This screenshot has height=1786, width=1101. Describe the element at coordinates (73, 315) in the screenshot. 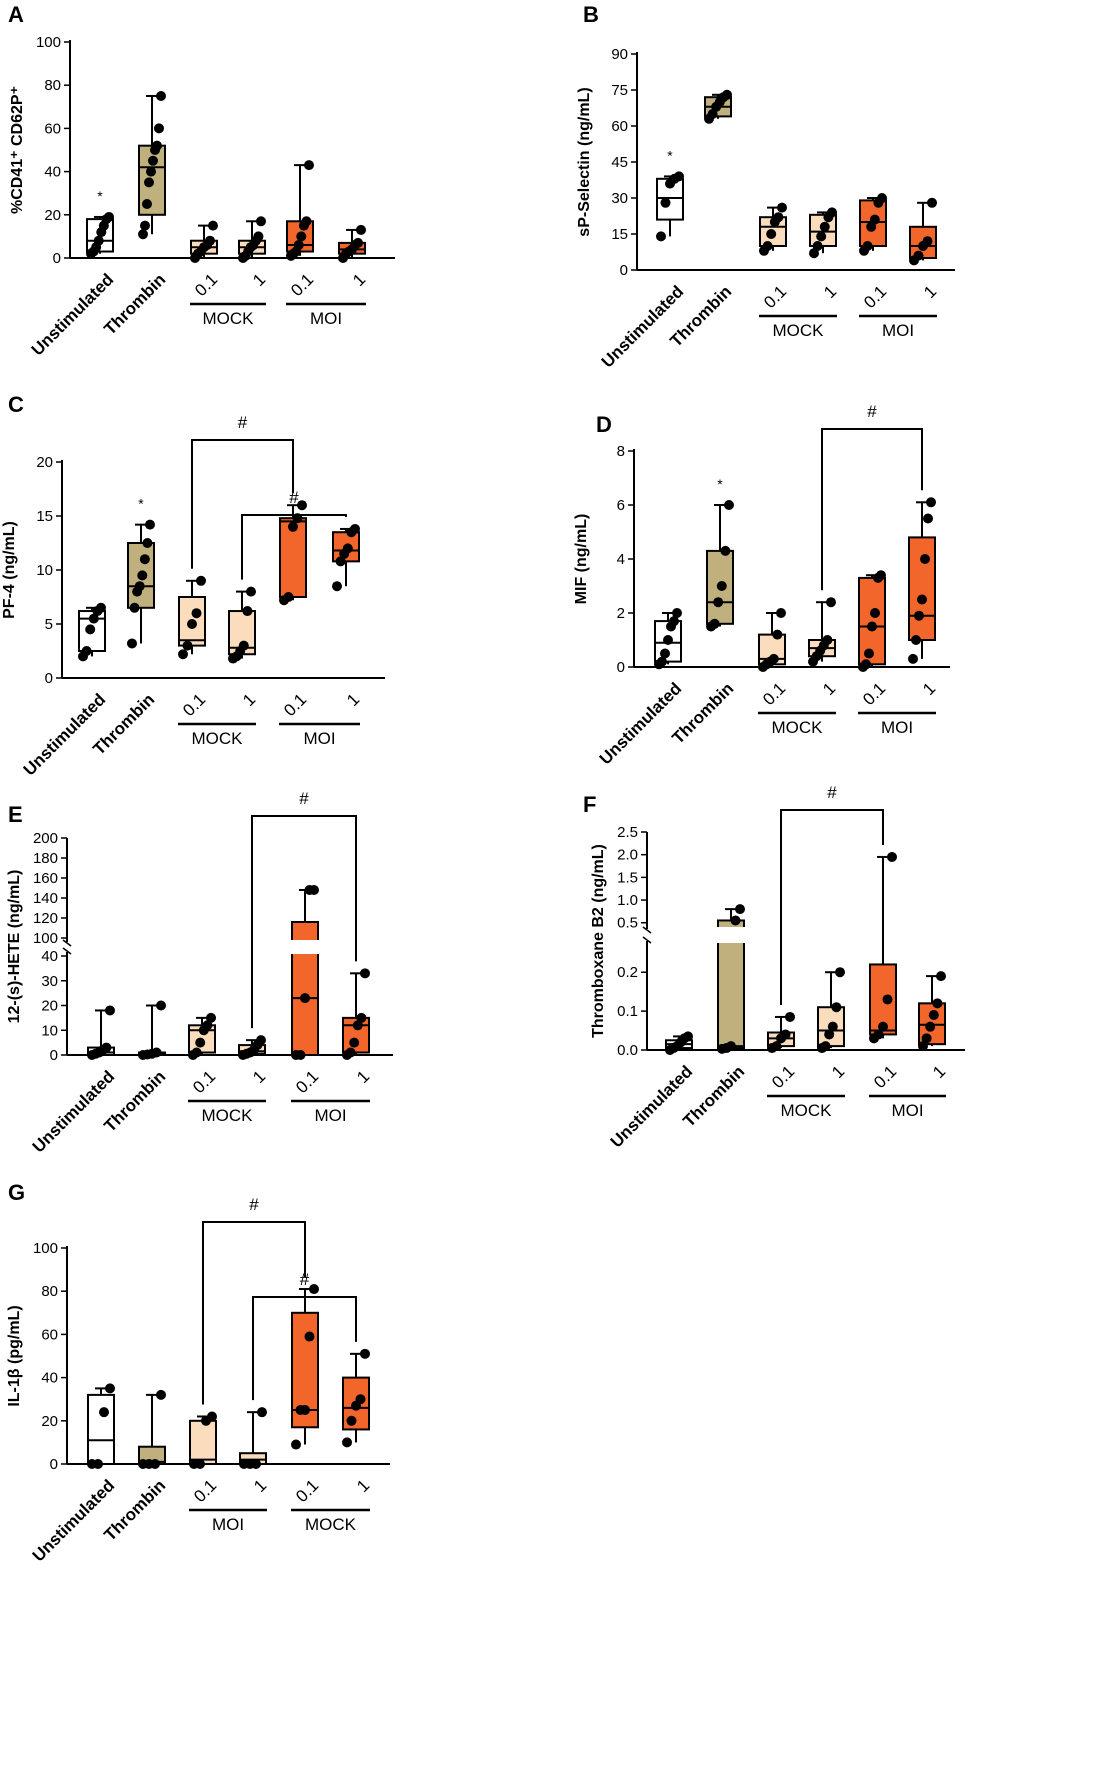

I see `x-category-label: Unstimulated` at that location.